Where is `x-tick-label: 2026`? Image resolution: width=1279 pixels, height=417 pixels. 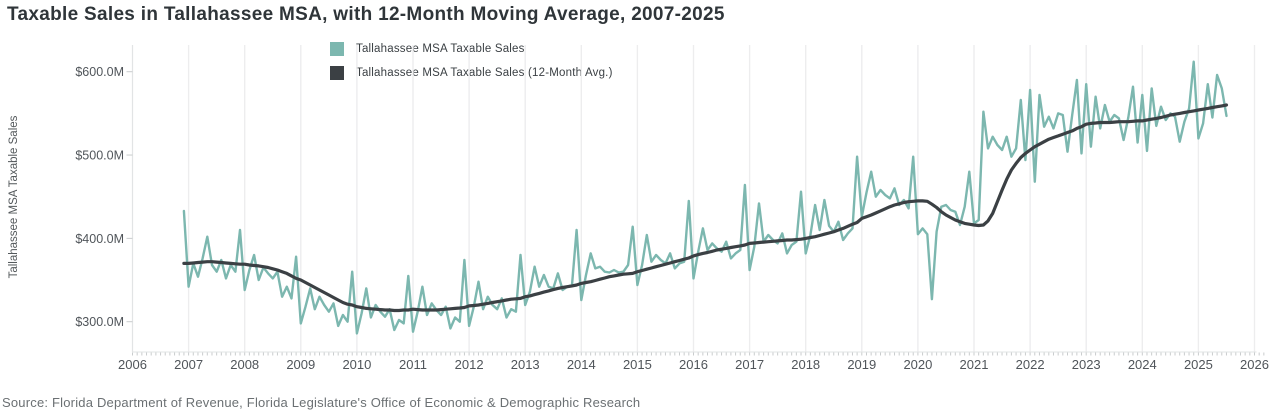 x-tick-label: 2026 is located at coordinates (1254, 364).